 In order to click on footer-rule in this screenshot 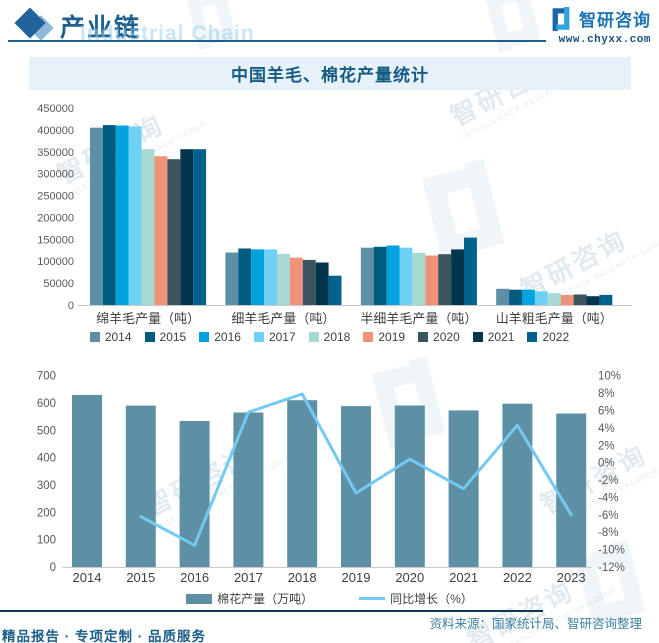, I will do `click(271, 611)`.